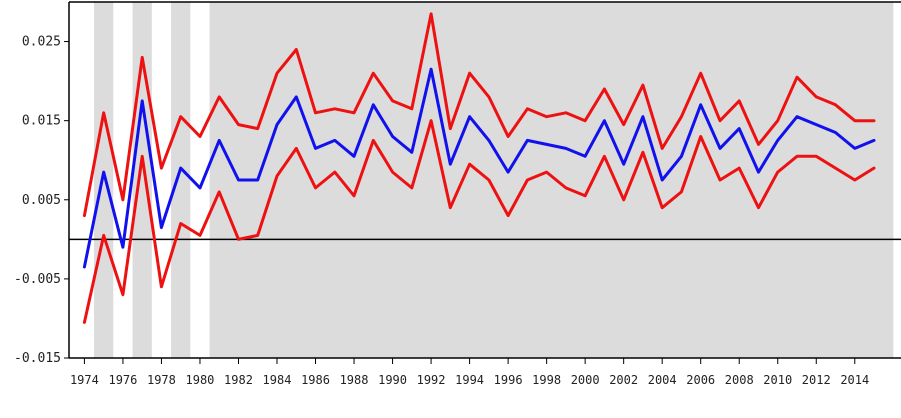  What do you see at coordinates (122, 380) in the screenshot?
I see `x-tick-label-1: 1976` at bounding box center [122, 380].